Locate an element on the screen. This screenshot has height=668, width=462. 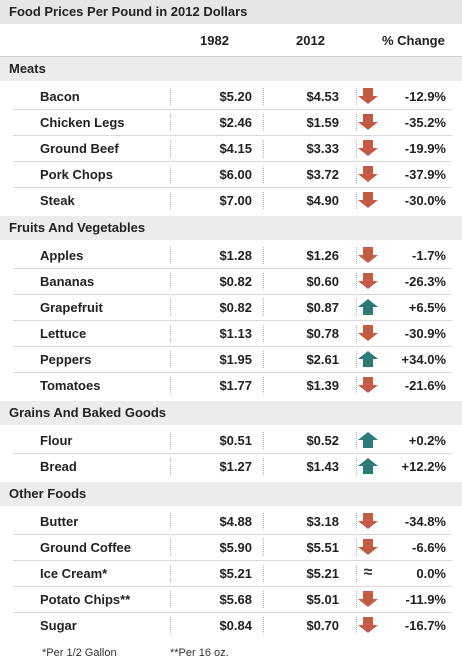
table-row: Chicken Legs $2.46 $1.59 -35.2% is located at coordinates (232, 123).